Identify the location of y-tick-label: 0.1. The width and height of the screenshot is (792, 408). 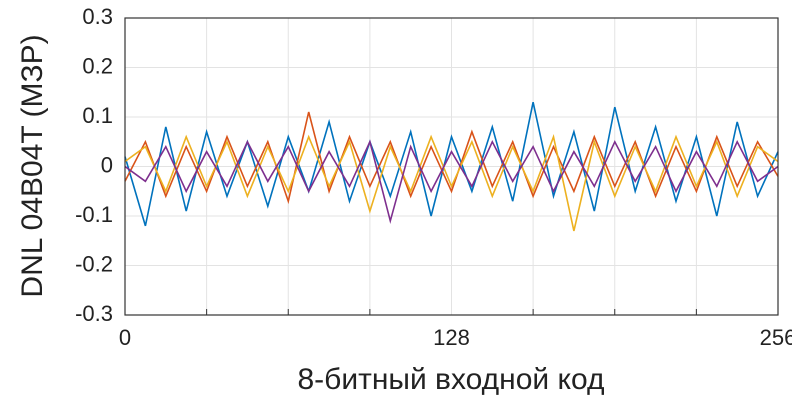
(97, 115).